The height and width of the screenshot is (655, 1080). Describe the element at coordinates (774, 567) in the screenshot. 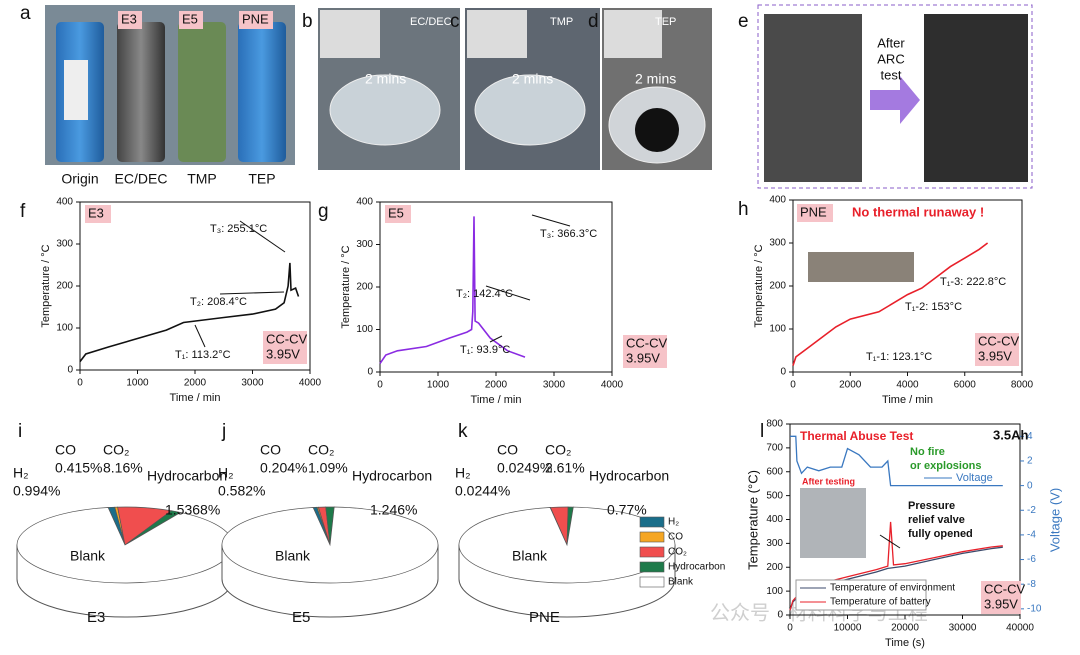

I see `y-tick-label: 200` at that location.